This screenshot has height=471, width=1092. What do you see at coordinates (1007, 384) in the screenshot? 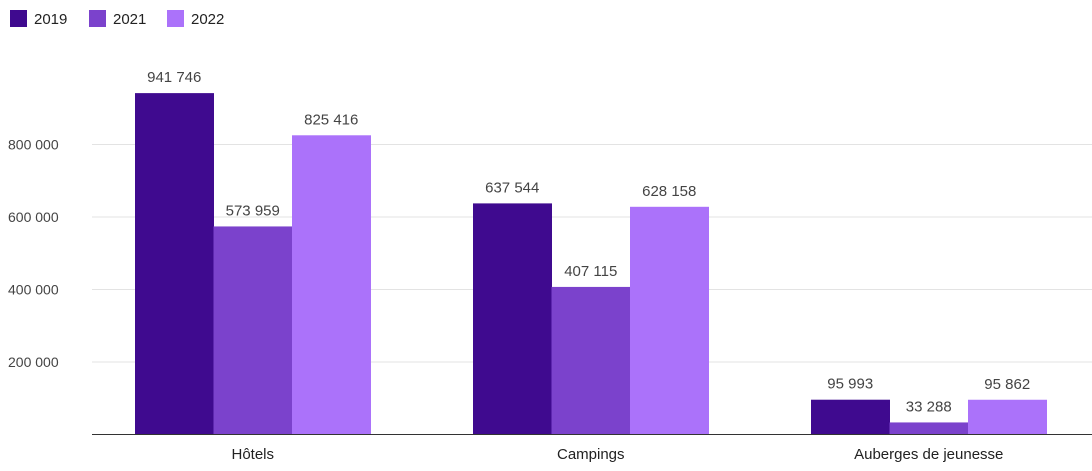
I see `data-label-3-2022: 95 862` at bounding box center [1007, 384].